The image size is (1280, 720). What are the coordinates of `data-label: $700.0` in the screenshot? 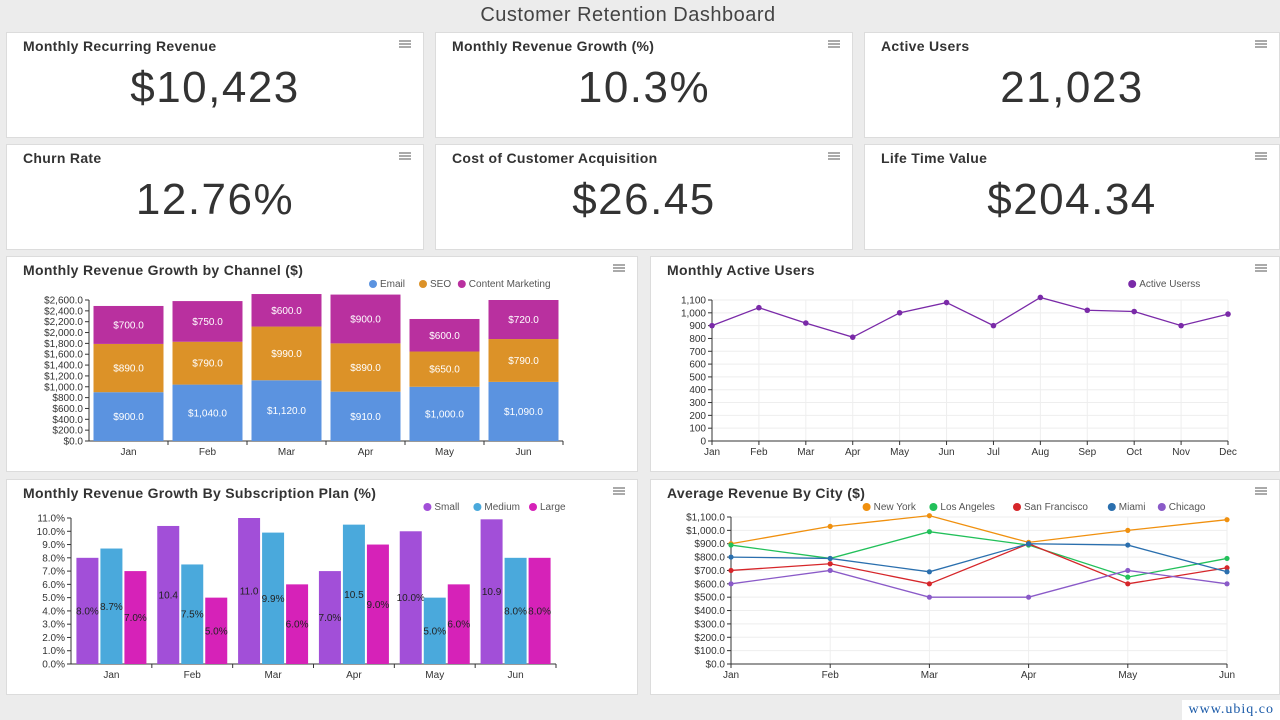 It's located at (128, 325).